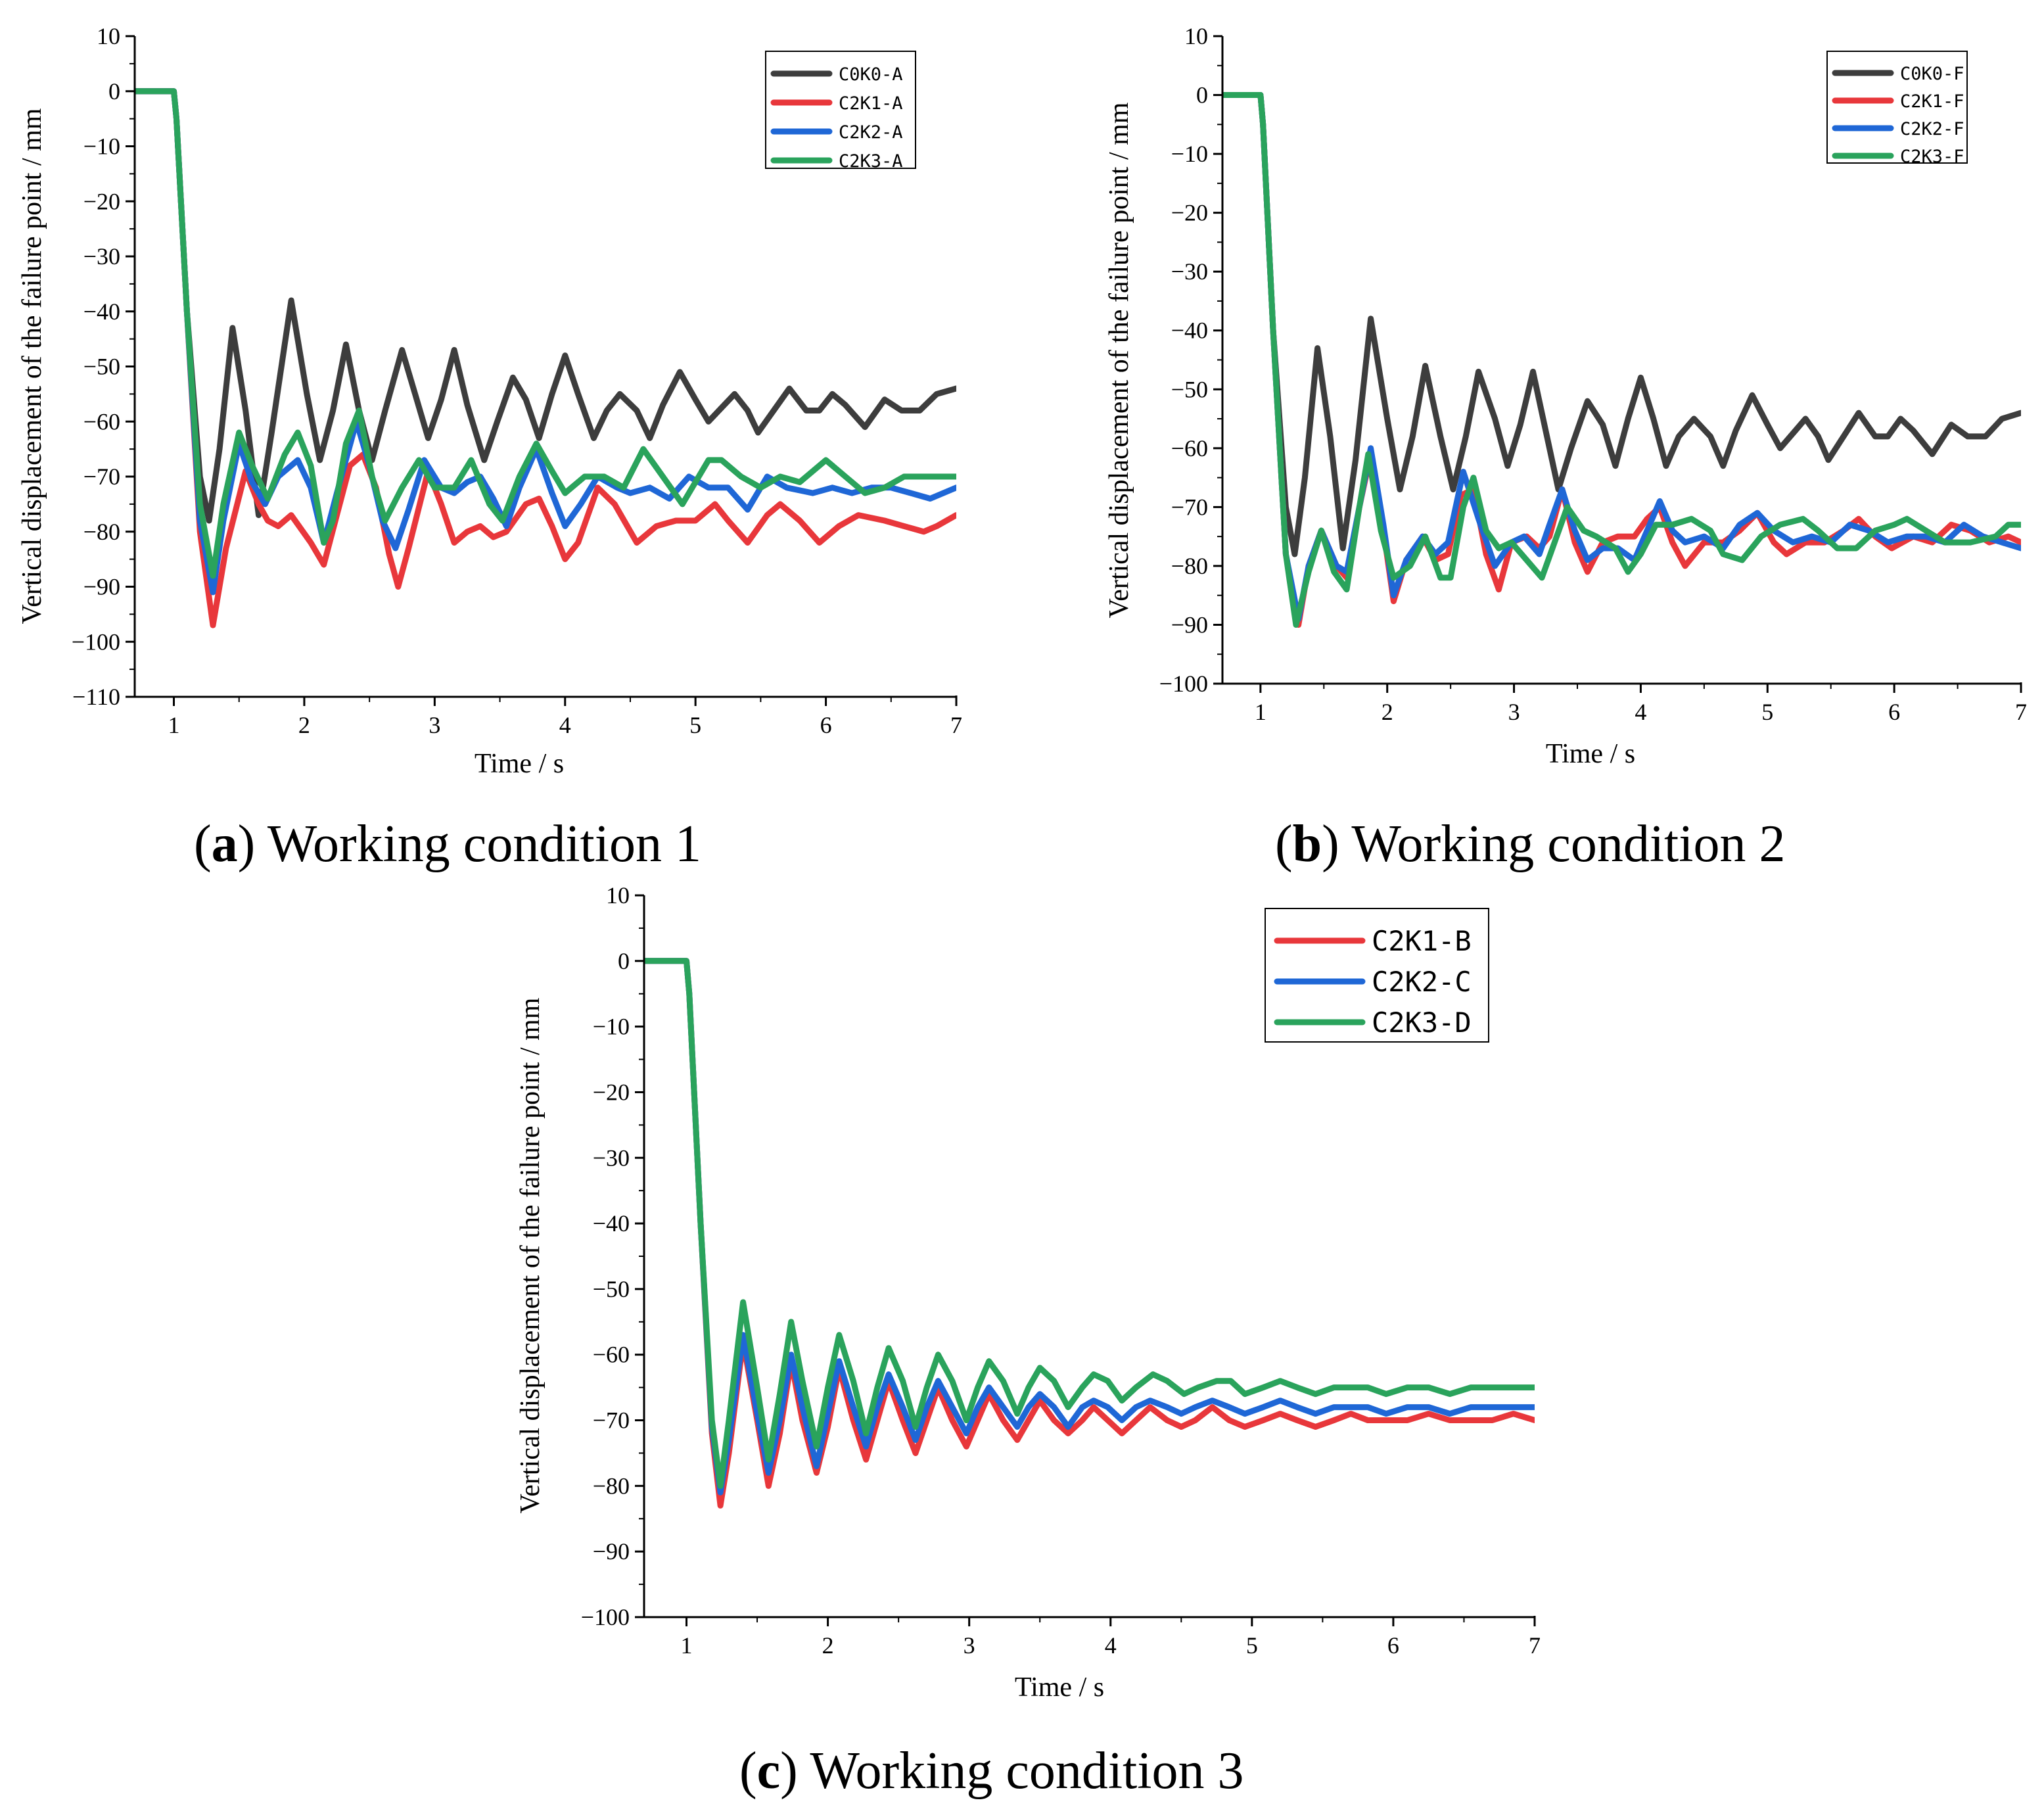  Describe the element at coordinates (871, 74) in the screenshot. I see `legend-label: C0K0-A` at that location.